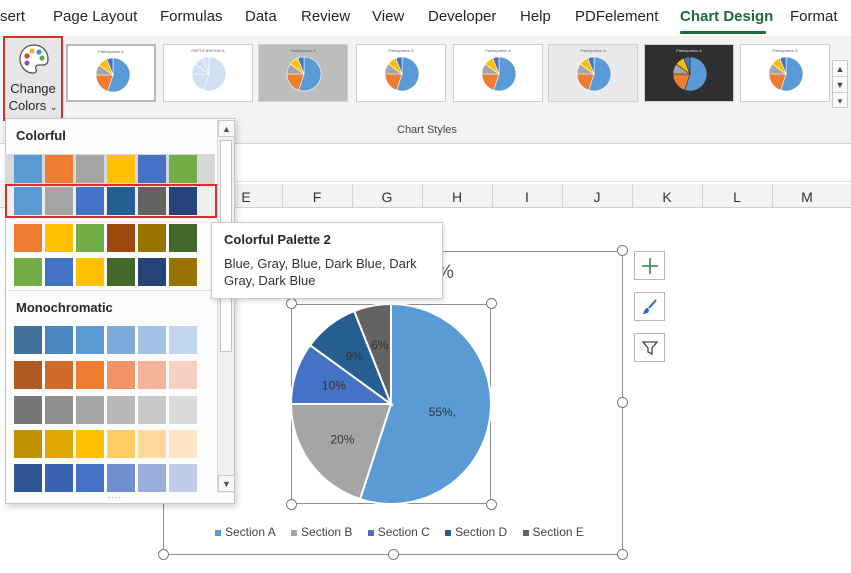  What do you see at coordinates (342, 439) in the screenshot?
I see `pie-data-label-2: 20%` at bounding box center [342, 439].